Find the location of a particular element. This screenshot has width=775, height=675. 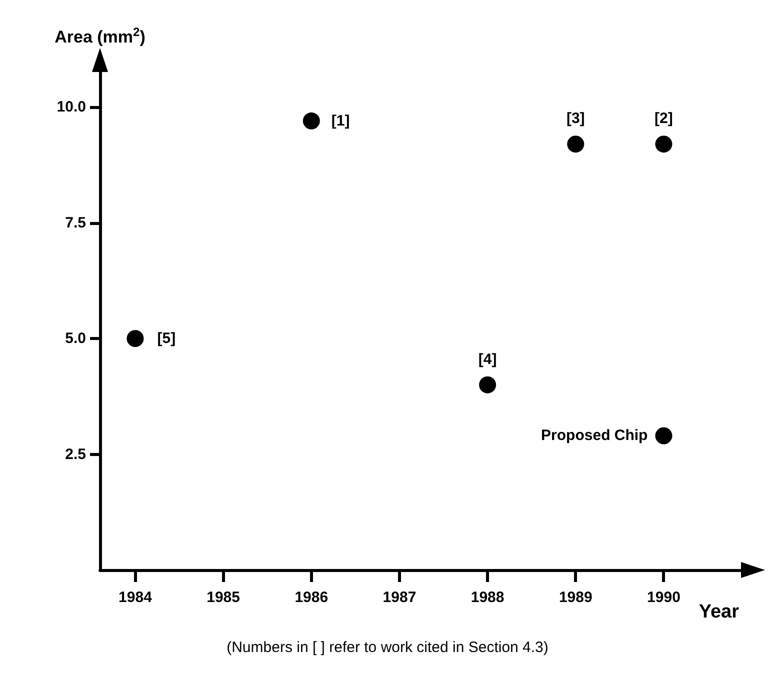

x-tick-label: 1985 is located at coordinates (223, 597).